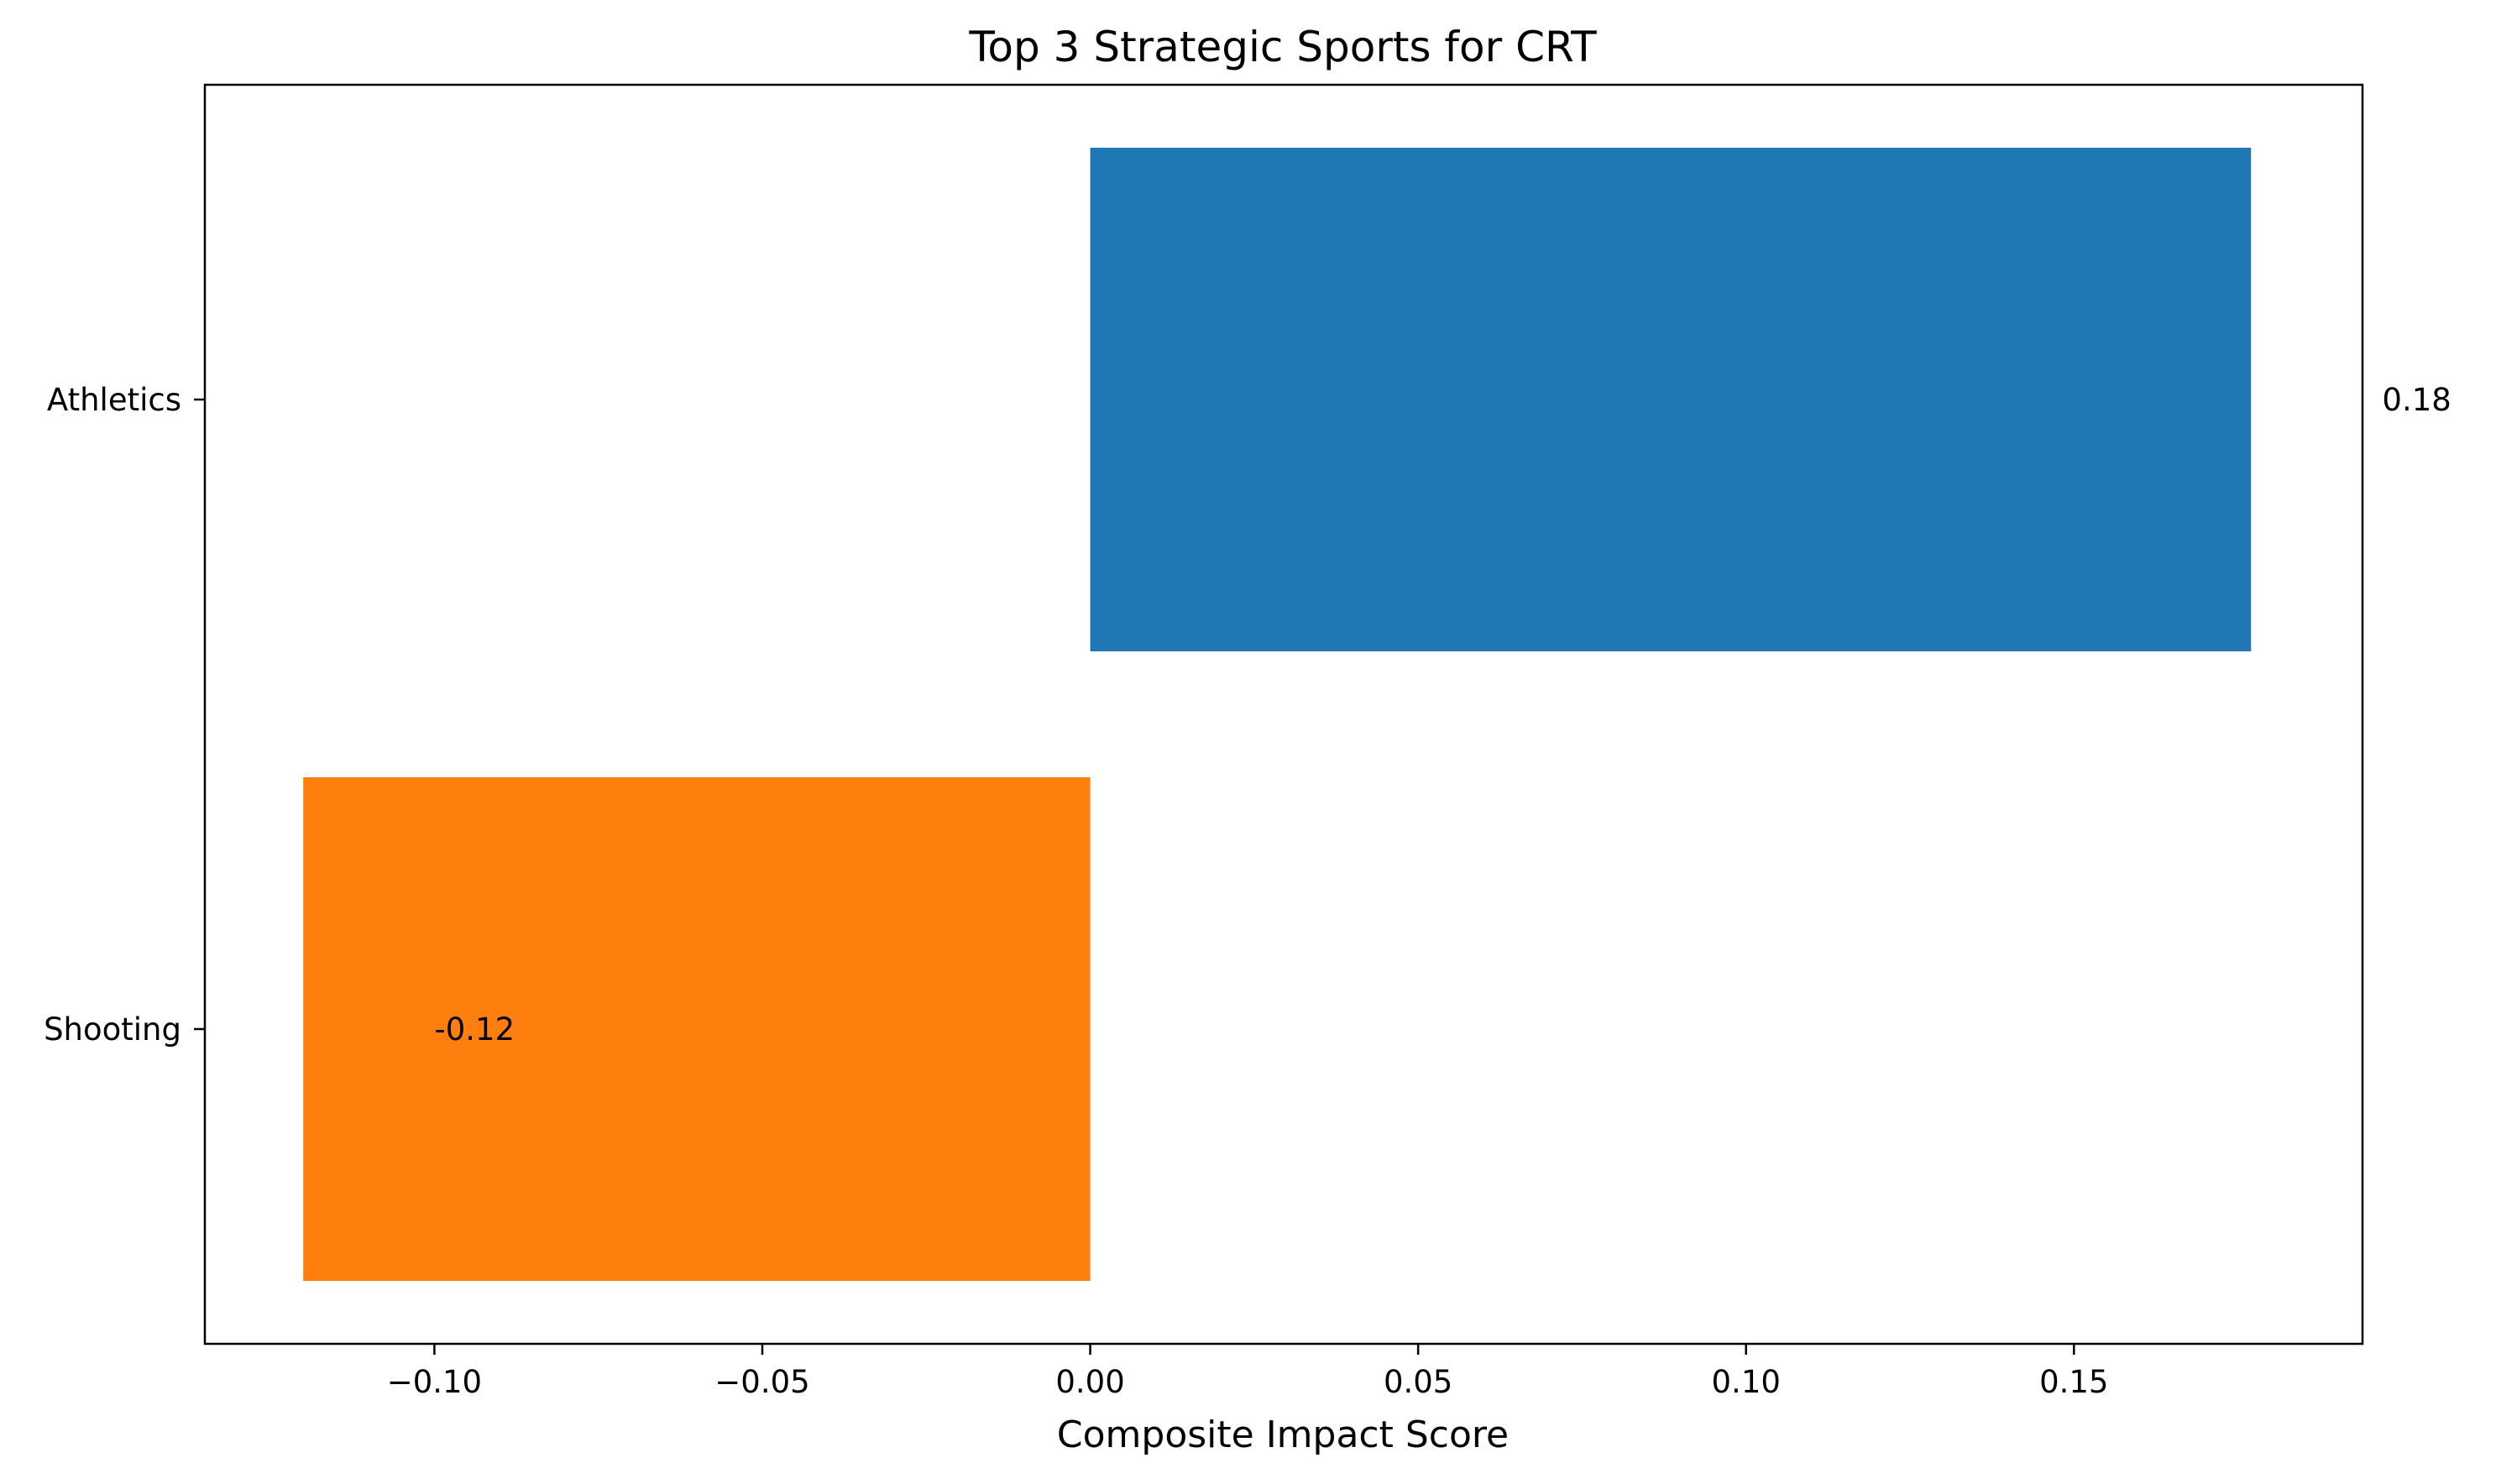 The image size is (2496, 1484). Describe the element at coordinates (434, 1382) in the screenshot. I see `x-tick-label: −0.10` at that location.